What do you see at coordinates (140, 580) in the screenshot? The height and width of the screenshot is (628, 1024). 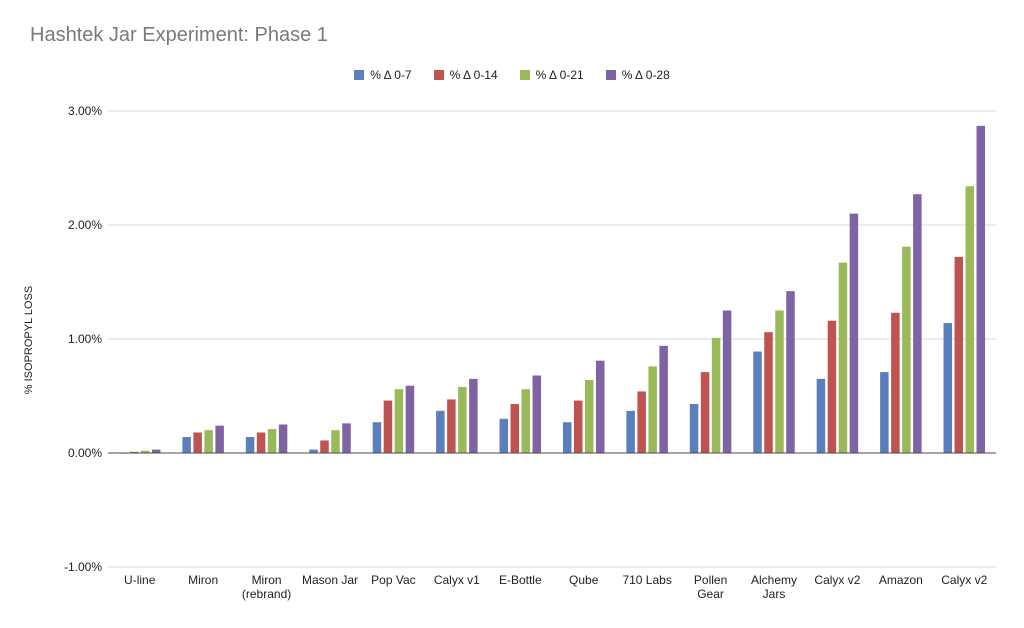 I see `x-tick-label: U-line` at bounding box center [140, 580].